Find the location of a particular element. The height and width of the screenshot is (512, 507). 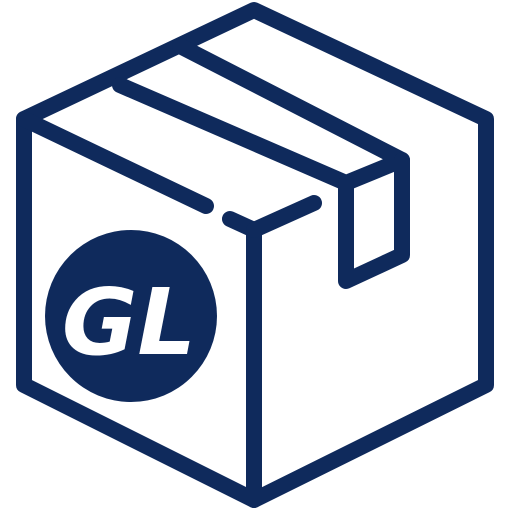

box-right-lid-edge is located at coordinates (284, 216).